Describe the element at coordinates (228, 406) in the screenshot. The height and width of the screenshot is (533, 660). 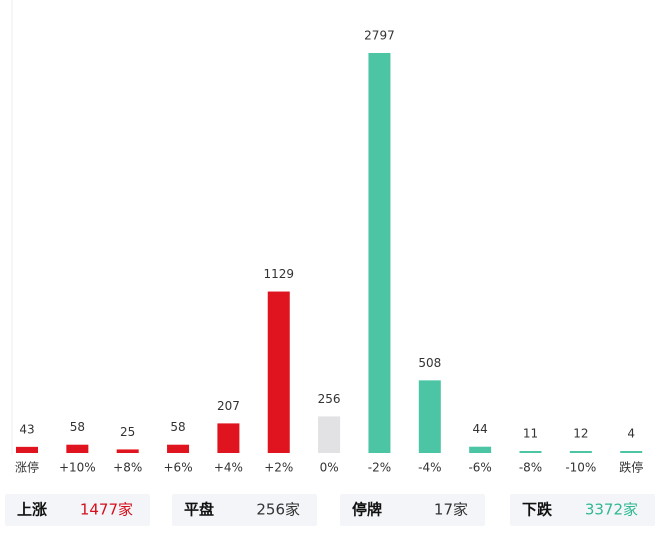
I see `value-label: 207` at that location.